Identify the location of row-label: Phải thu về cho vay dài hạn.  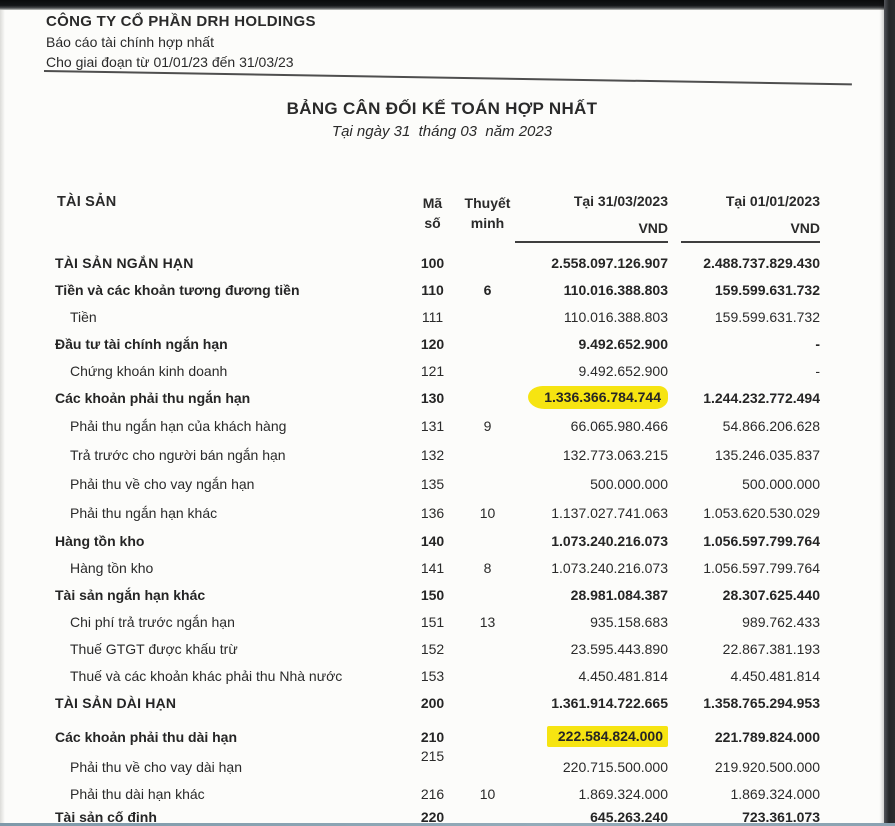
(156, 766).